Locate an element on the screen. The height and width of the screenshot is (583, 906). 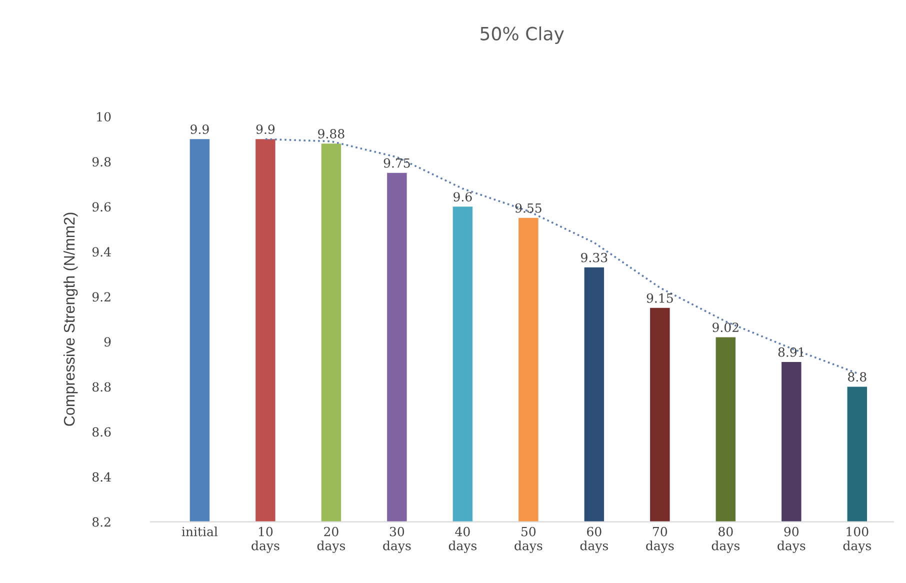
data-label: 9.15 is located at coordinates (659, 298).